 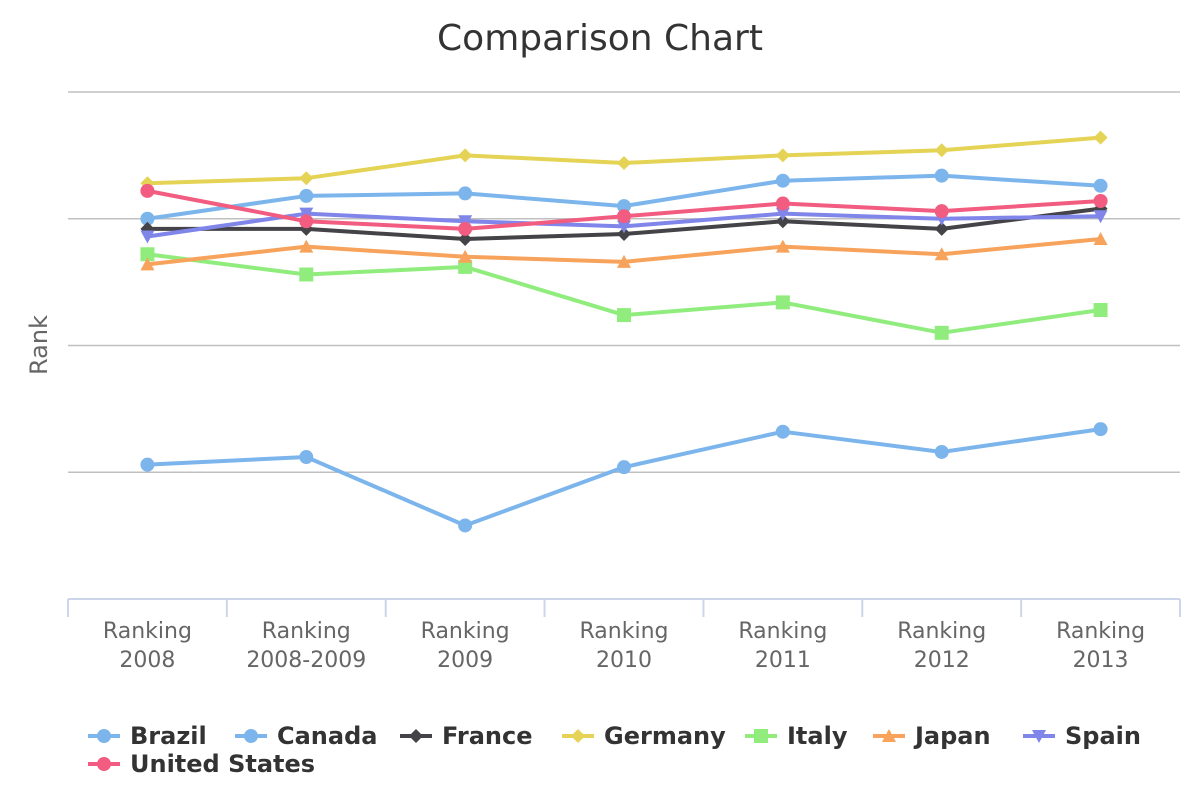 I want to click on series-line-brazil, so click(x=623, y=477).